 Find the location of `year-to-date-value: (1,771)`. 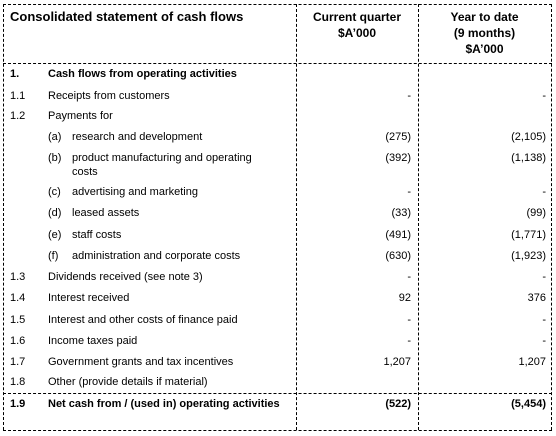

year-to-date-value: (1,771) is located at coordinates (528, 235).